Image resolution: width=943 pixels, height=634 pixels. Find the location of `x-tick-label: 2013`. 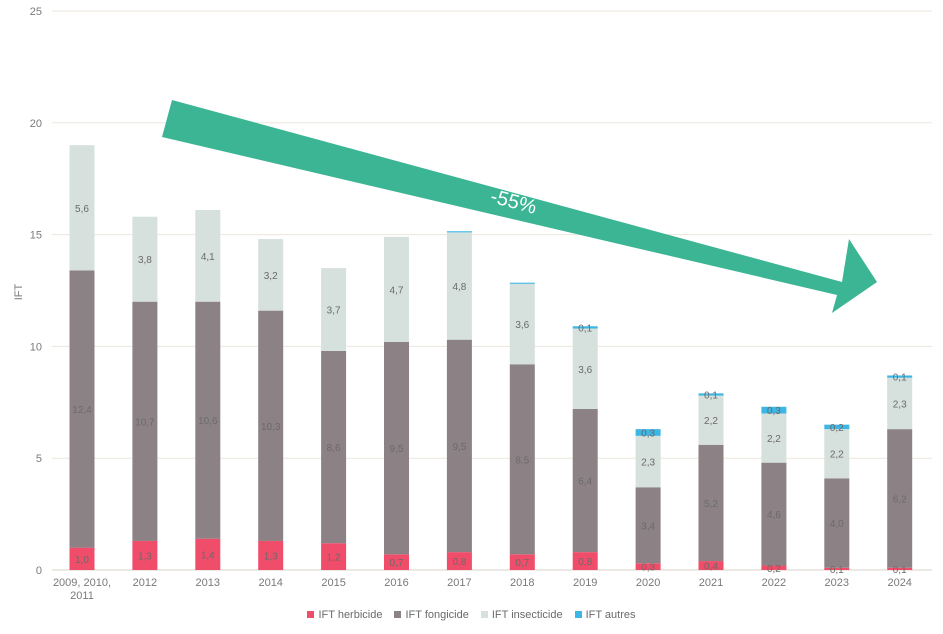

x-tick-label: 2013 is located at coordinates (208, 583).